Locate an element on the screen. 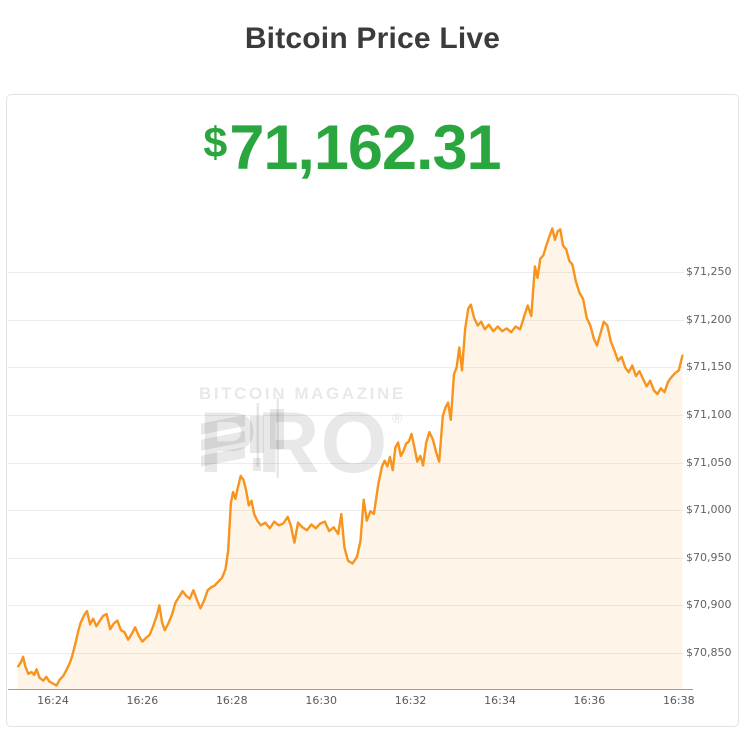 This screenshot has height=733, width=745. x-axis-tick-label: 16:30 is located at coordinates (321, 700).